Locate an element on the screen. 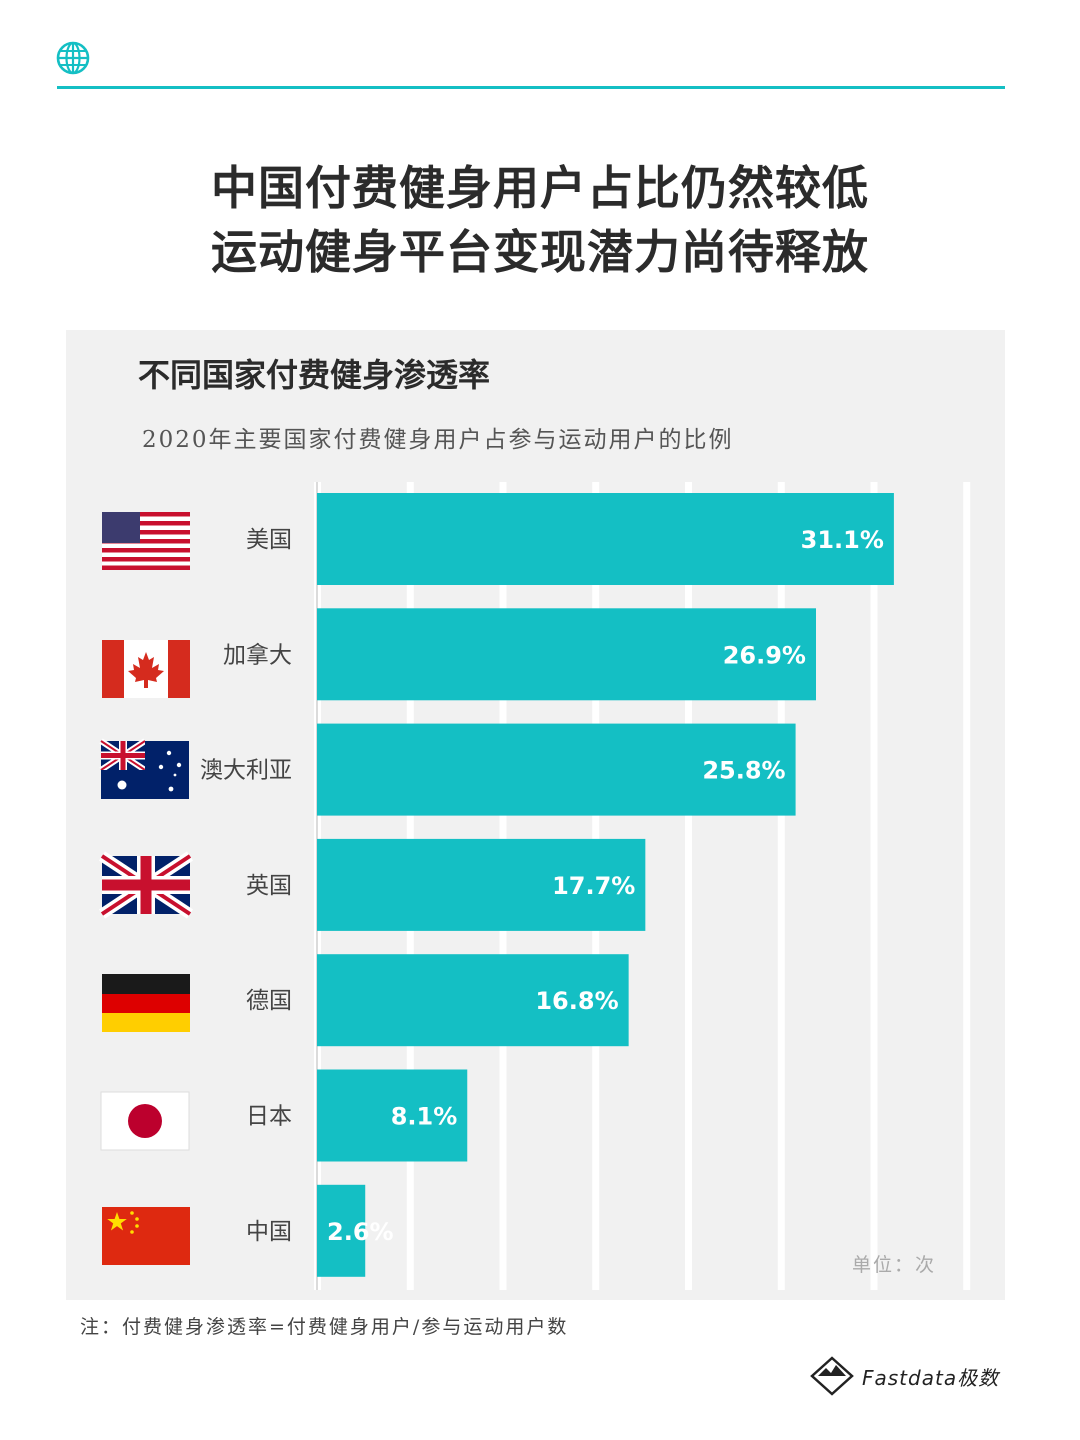 The width and height of the screenshot is (1080, 1440). us-flag-icon is located at coordinates (146, 541).